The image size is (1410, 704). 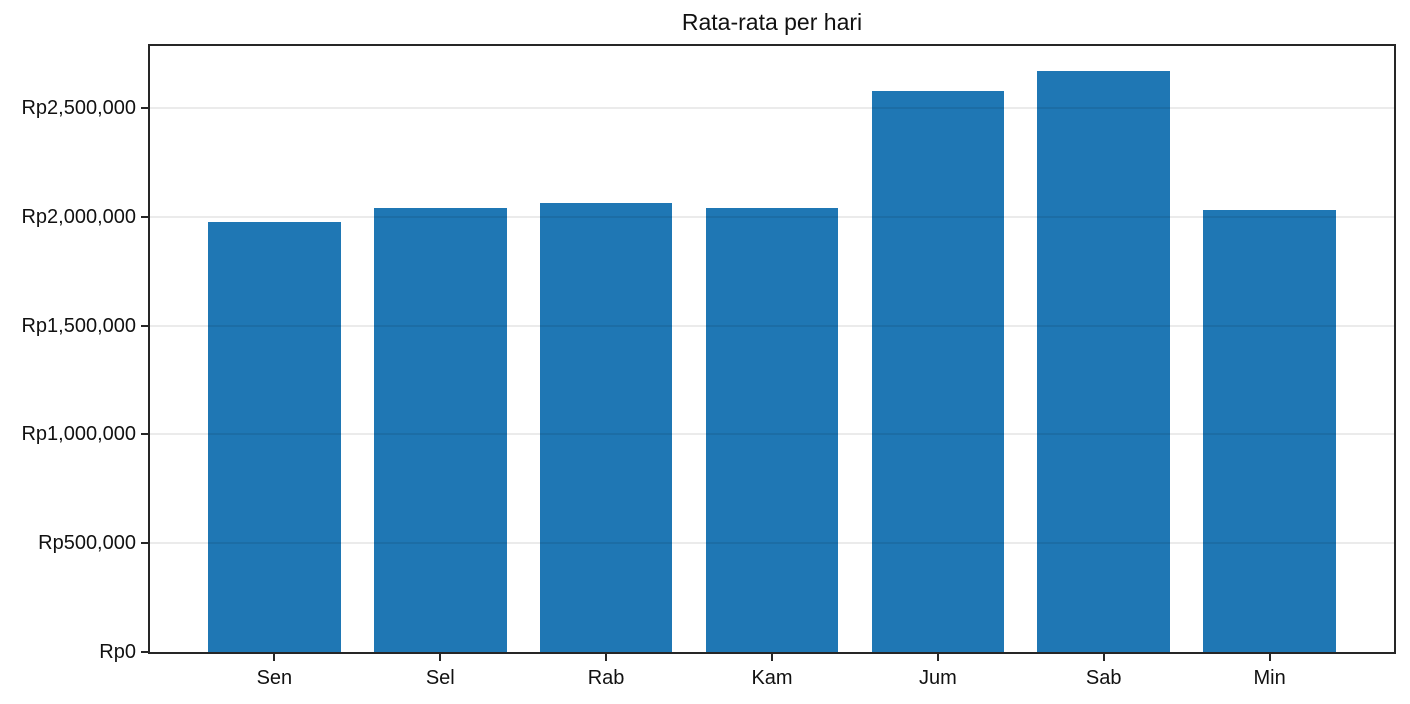 What do you see at coordinates (78, 325) in the screenshot?
I see `y-tick-label: Rp1,500,000` at bounding box center [78, 325].